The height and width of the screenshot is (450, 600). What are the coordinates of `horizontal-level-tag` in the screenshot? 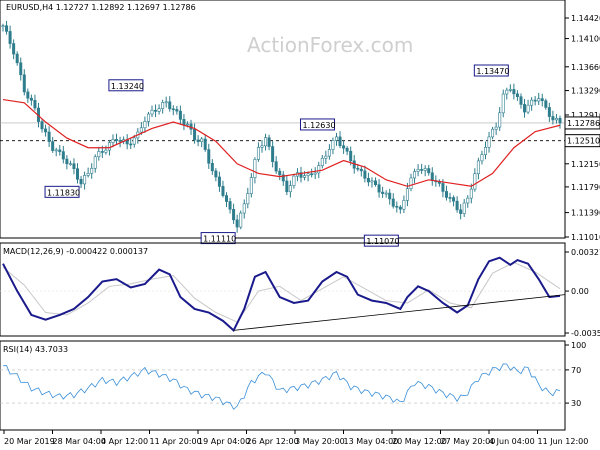 It's located at (582, 141).